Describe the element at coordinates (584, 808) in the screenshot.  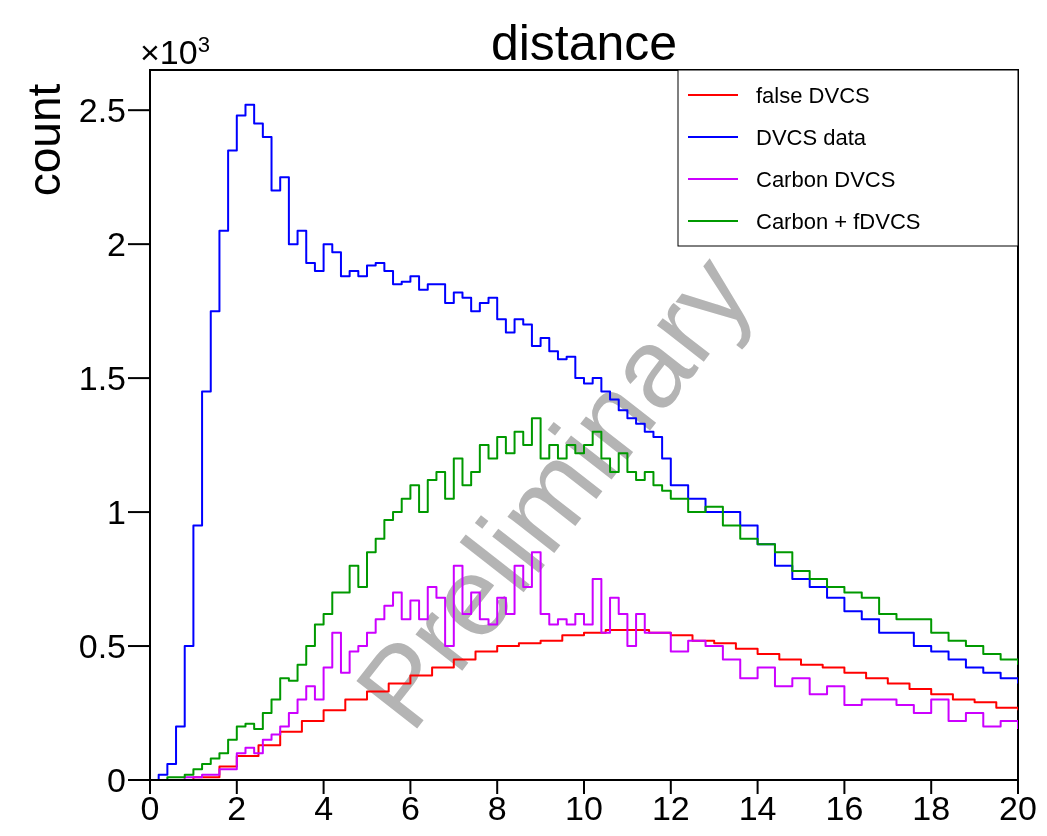
I see `x-tick-label: 10` at that location.